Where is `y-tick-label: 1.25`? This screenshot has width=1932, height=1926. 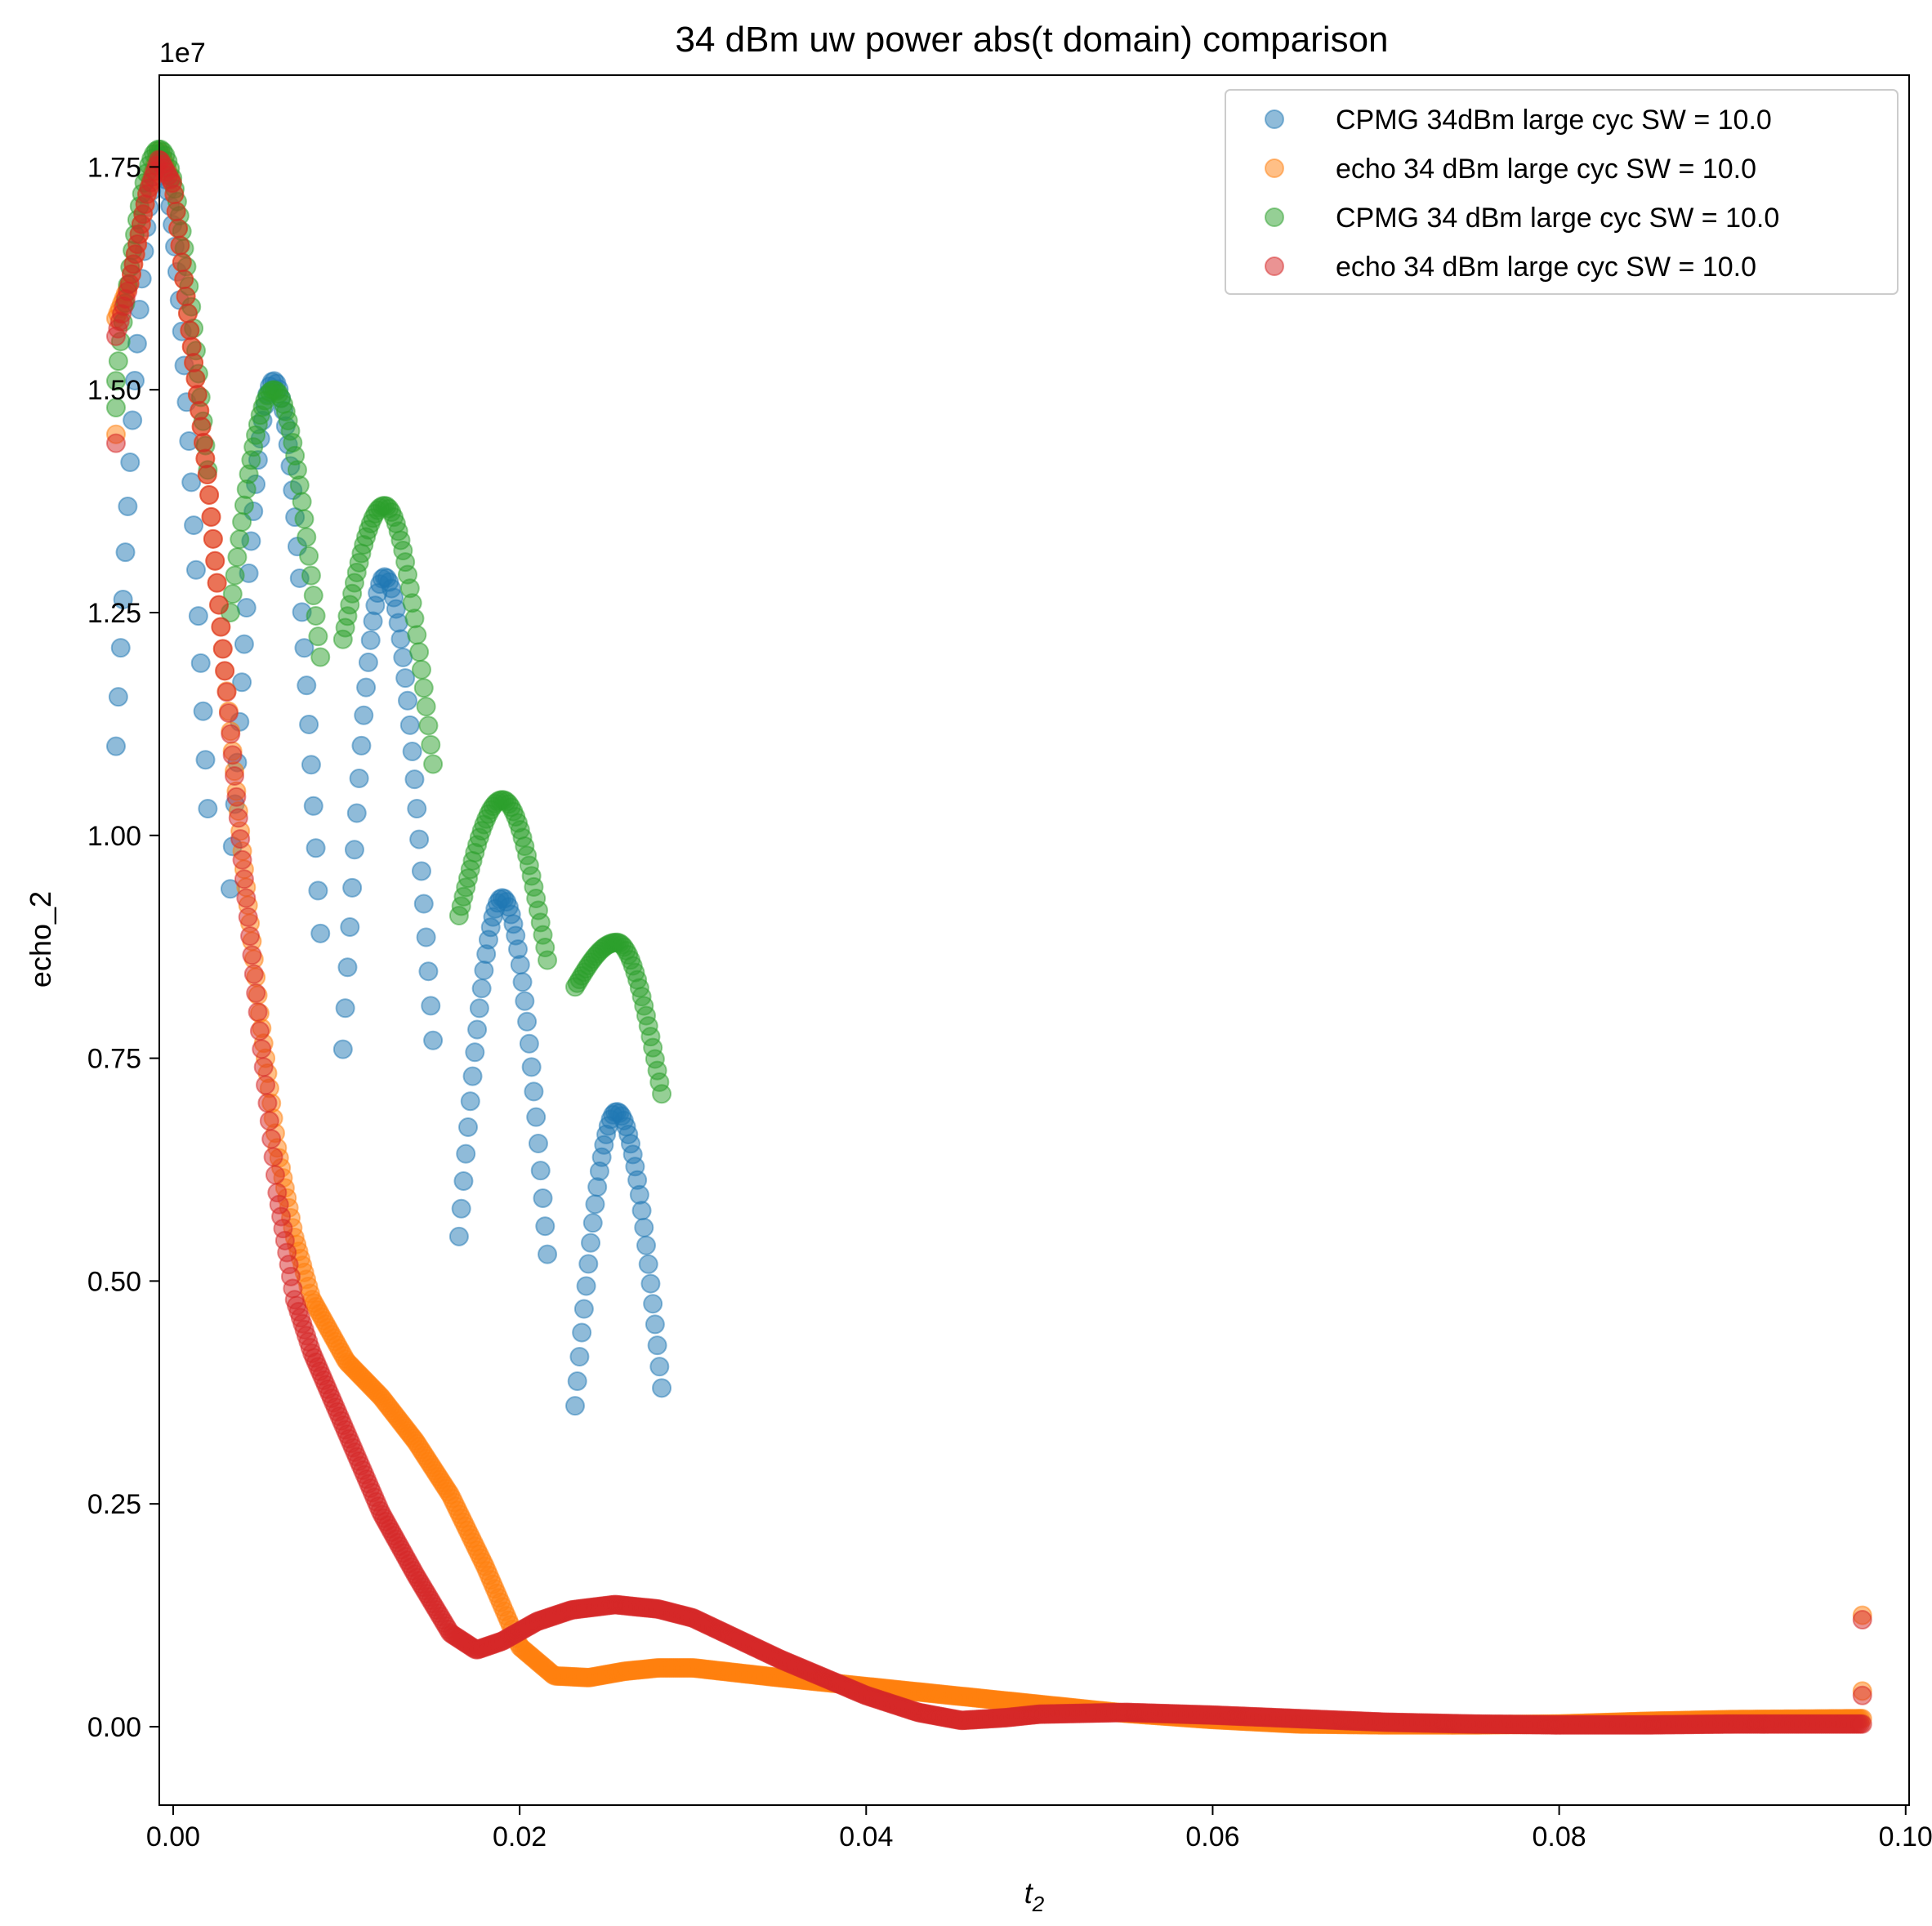
y-tick-label: 1.25 is located at coordinates (114, 613).